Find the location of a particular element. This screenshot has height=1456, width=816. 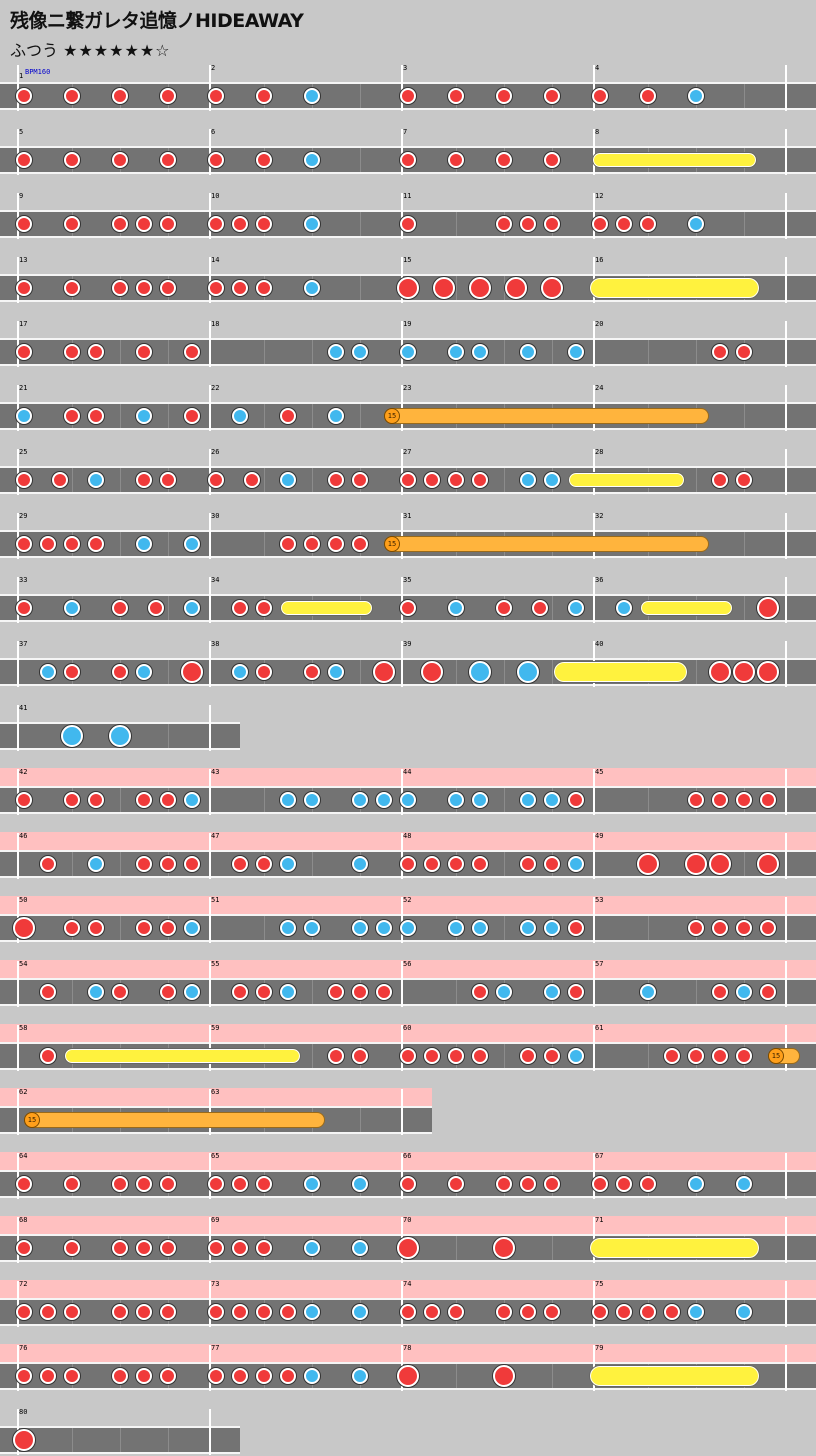

measure-number: 62 is located at coordinates (23, 1092).